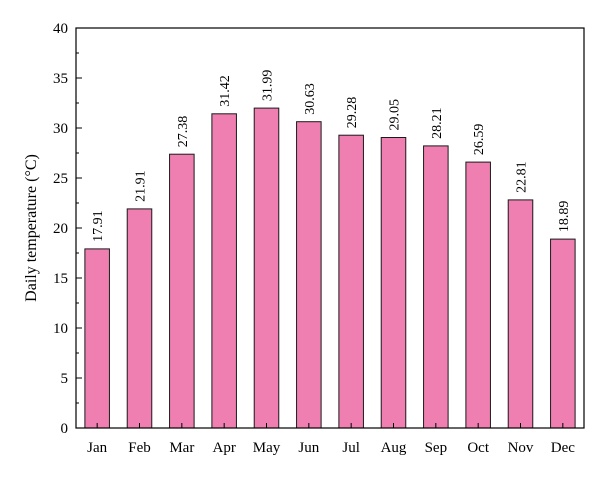 The width and height of the screenshot is (600, 478). I want to click on value-label-jun: 30.63, so click(310, 99).